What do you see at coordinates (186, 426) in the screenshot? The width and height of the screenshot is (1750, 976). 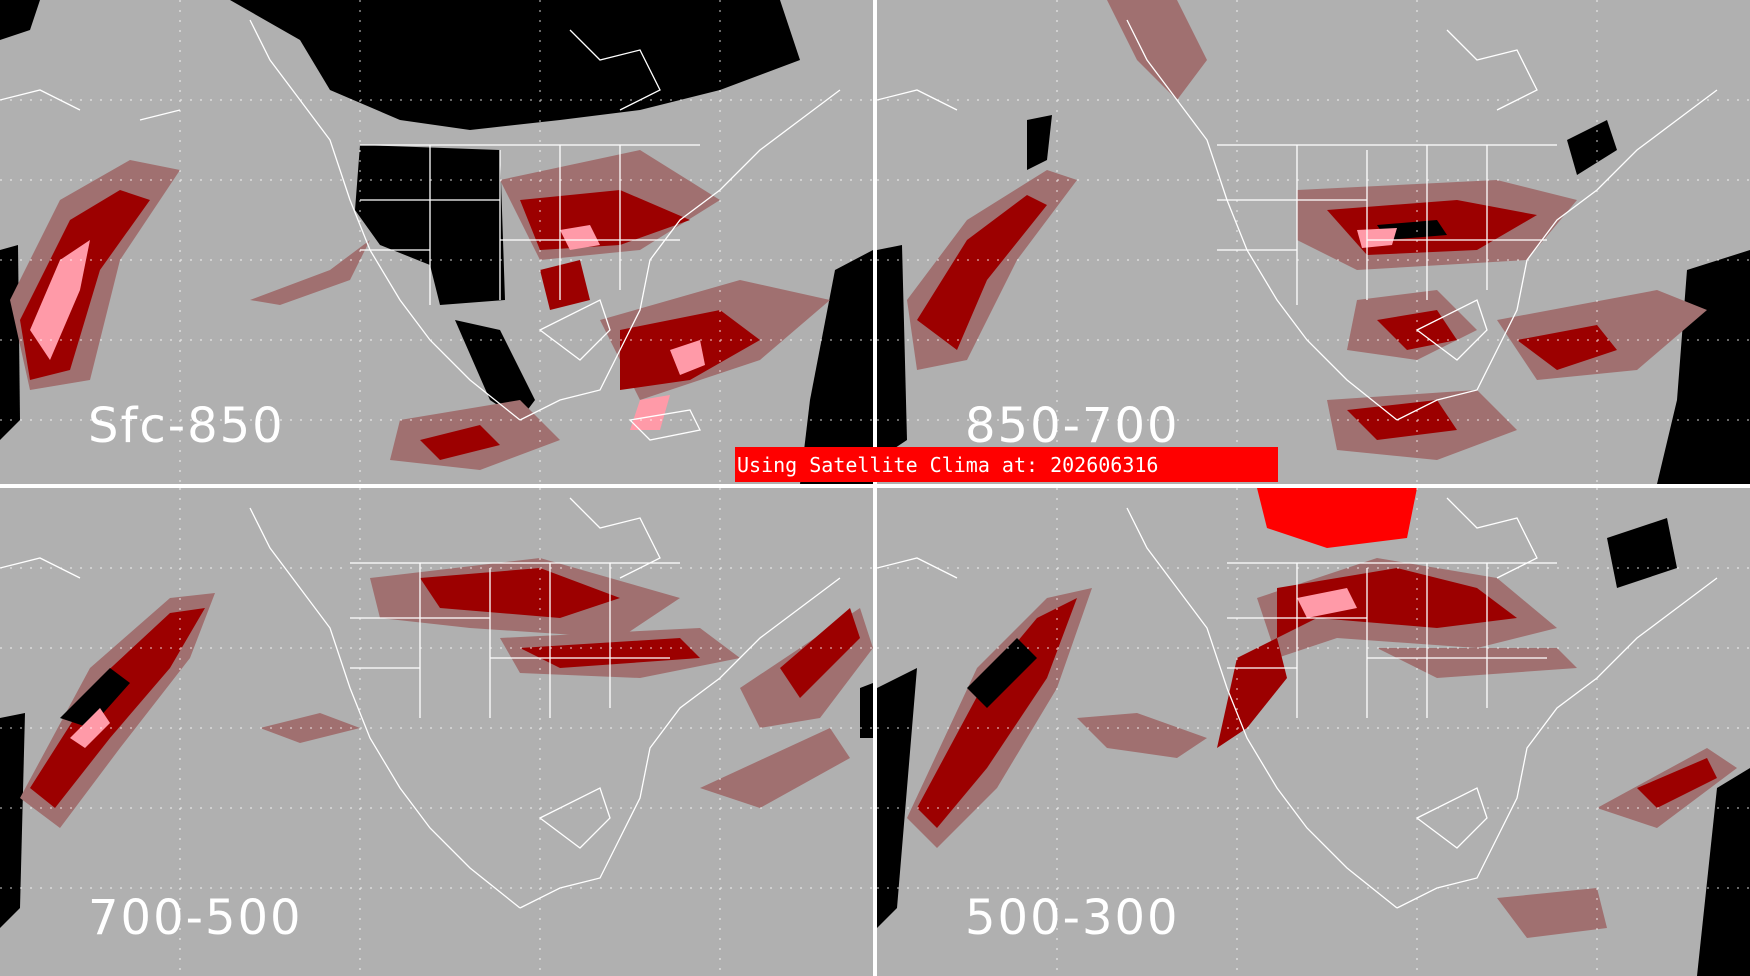 I see `layer-label: Sfc-850` at bounding box center [186, 426].